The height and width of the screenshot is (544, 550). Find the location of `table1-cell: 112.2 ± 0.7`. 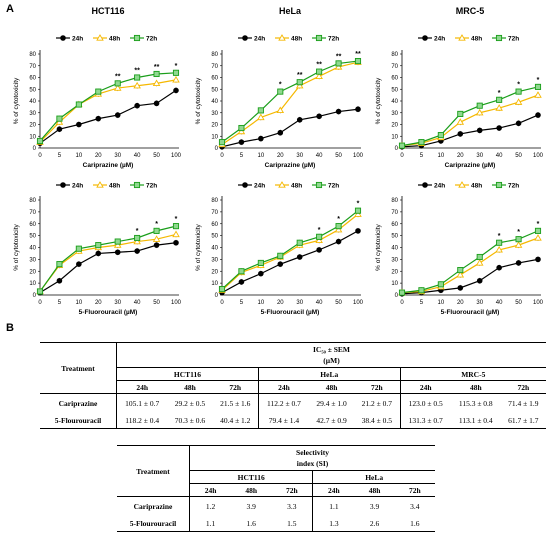

table1-cell: 112.2 ± 0.7 is located at coordinates (283, 402).